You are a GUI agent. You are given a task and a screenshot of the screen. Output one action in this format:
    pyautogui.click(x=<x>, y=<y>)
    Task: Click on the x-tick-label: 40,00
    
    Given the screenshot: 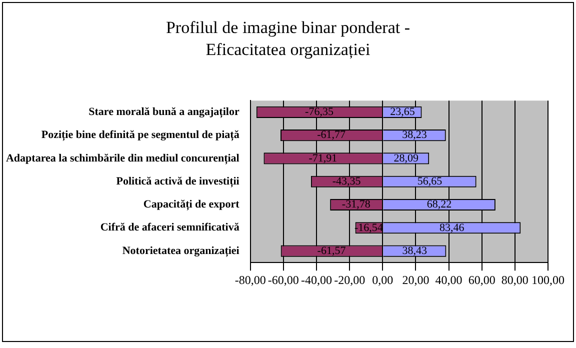 What is the action you would take?
    pyautogui.click(x=448, y=279)
    